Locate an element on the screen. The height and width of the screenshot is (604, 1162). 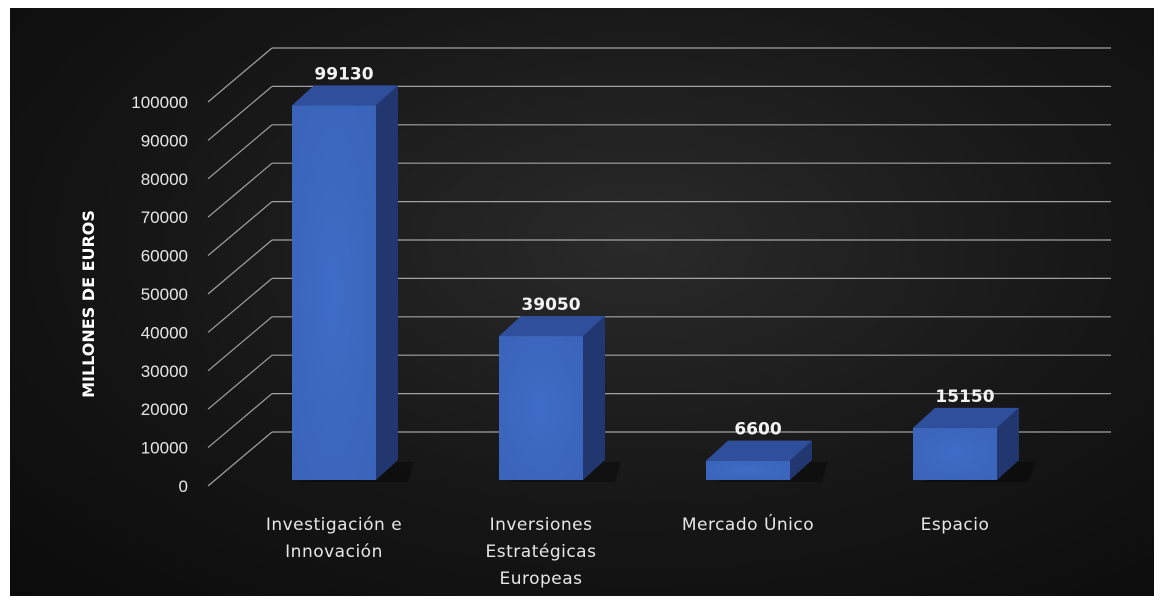
x-category-label: Investigación e is located at coordinates (334, 525).